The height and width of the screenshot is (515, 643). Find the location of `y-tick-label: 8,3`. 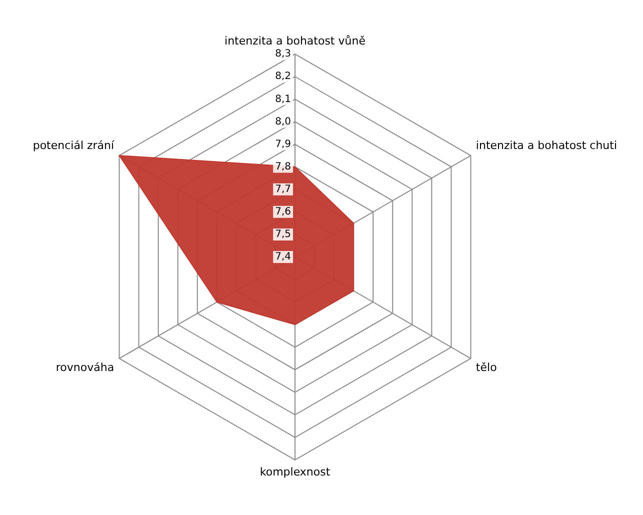

y-tick-label: 8,3 is located at coordinates (283, 54).